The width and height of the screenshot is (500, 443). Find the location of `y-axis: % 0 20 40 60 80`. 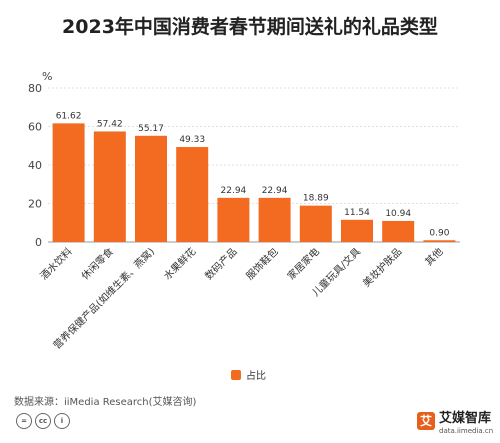

y-axis: % 0 20 40 60 80 is located at coordinates (40, 159).